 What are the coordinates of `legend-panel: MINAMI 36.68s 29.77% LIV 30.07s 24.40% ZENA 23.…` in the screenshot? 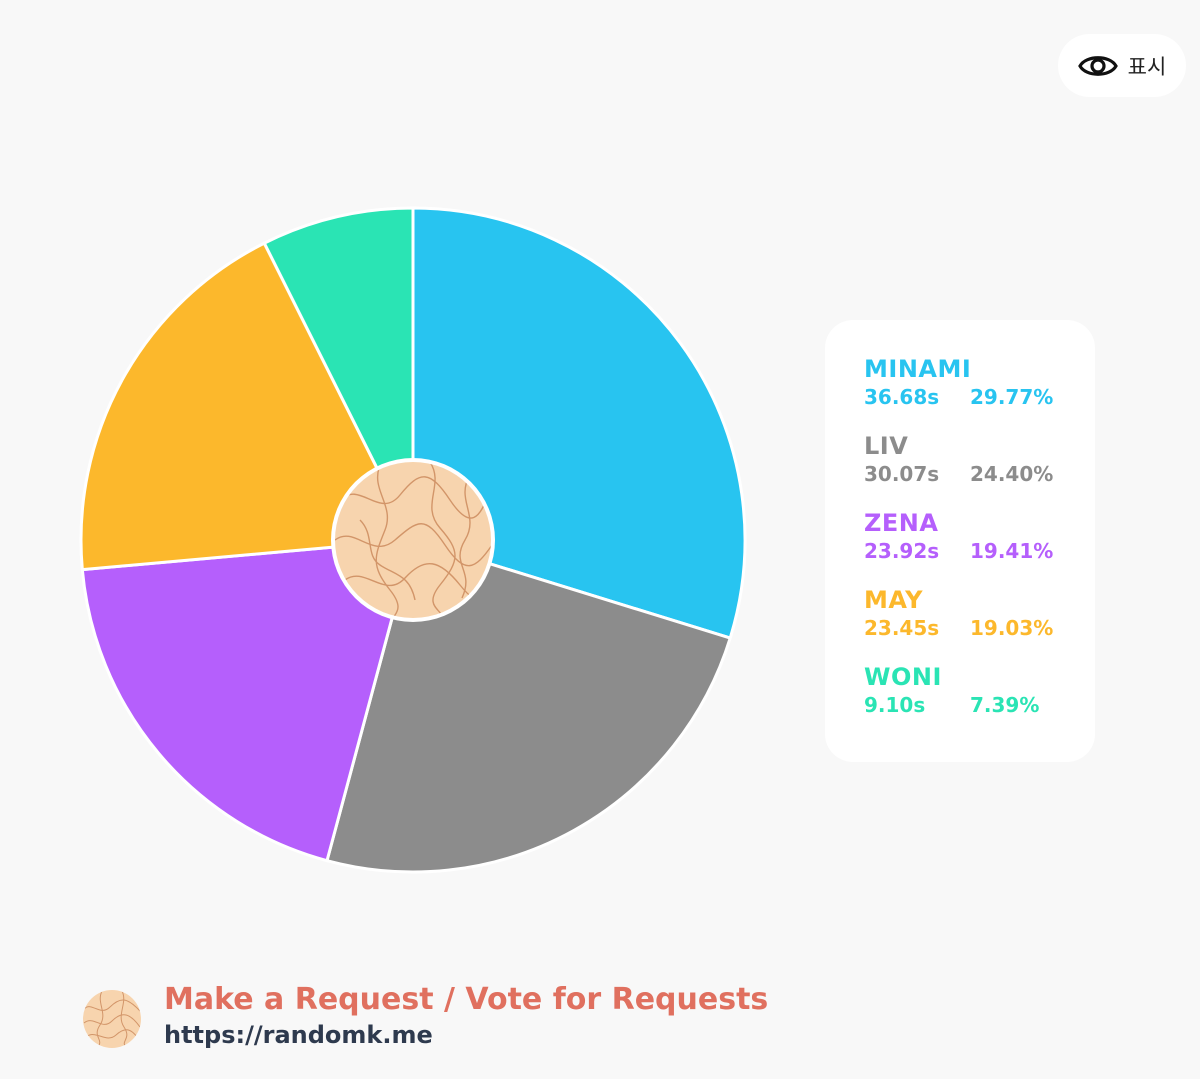 It's located at (960, 541).